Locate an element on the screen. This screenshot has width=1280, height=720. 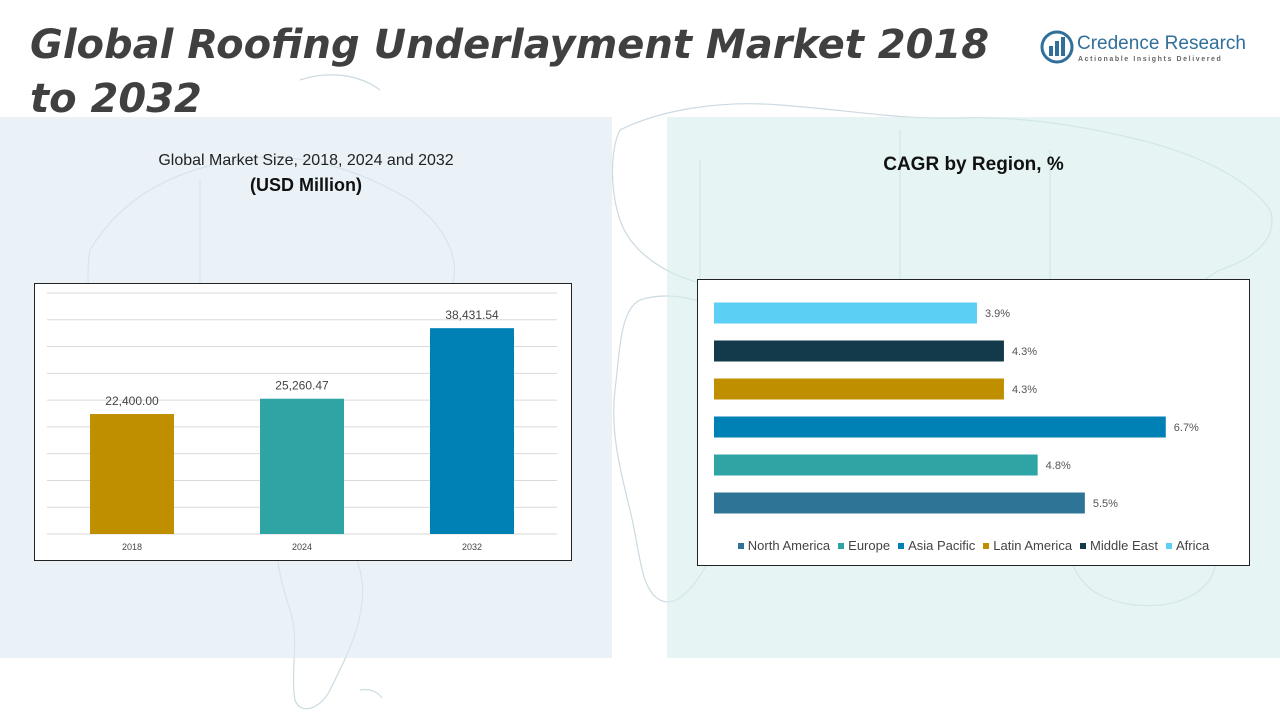
legend-label: Africa is located at coordinates (1192, 545).